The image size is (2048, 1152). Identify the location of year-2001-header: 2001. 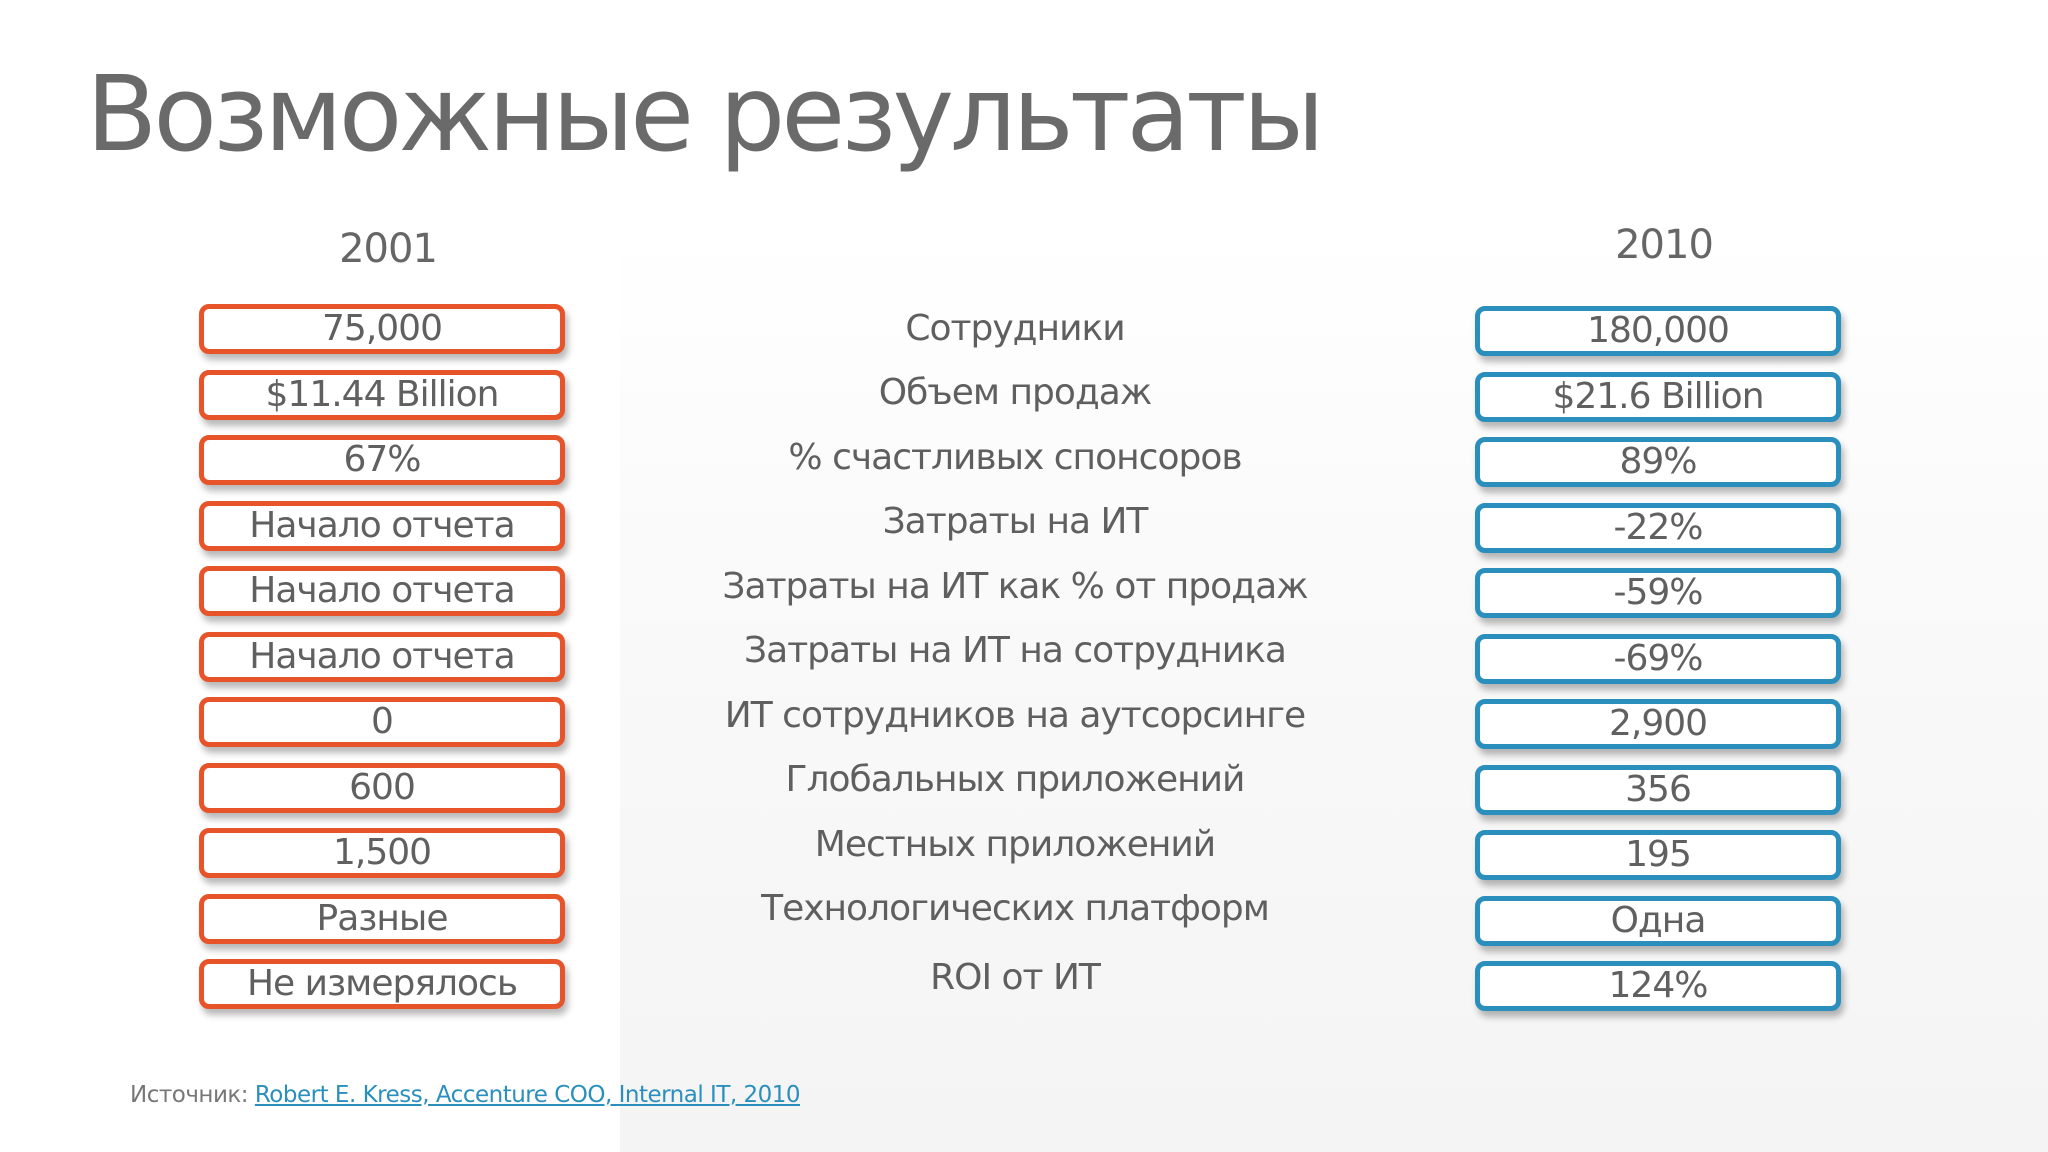
(388, 249).